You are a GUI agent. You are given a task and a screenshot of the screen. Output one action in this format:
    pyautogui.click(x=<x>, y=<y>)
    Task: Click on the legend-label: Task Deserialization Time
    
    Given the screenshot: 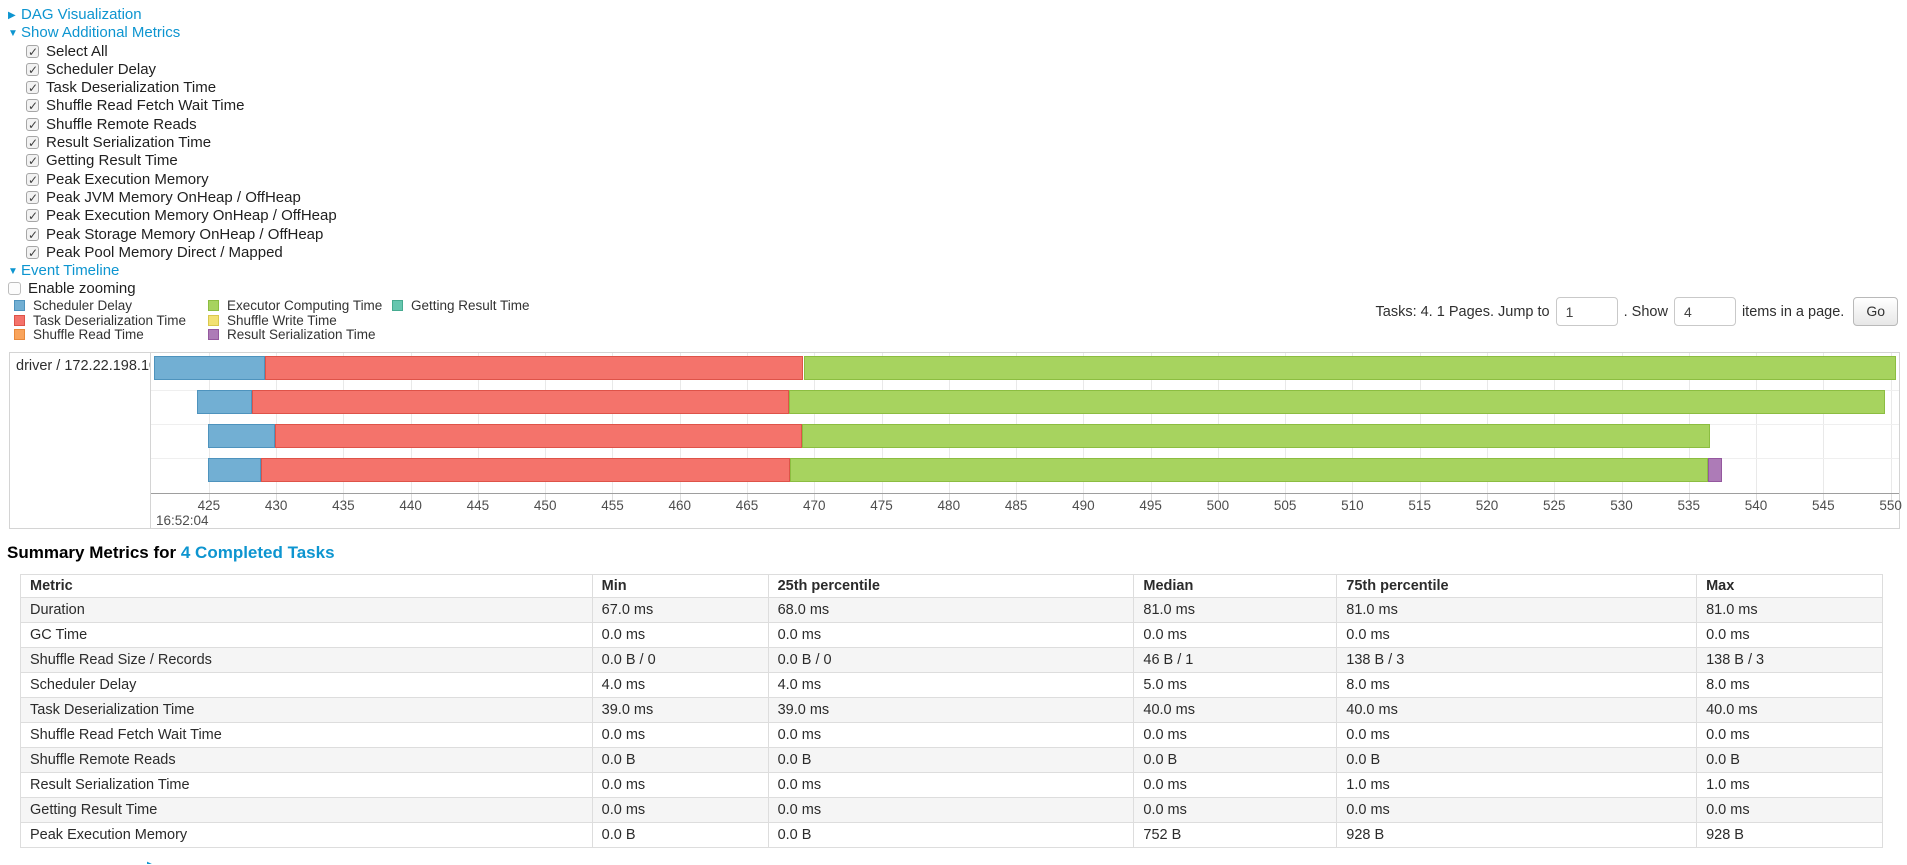 What is the action you would take?
    pyautogui.click(x=110, y=320)
    